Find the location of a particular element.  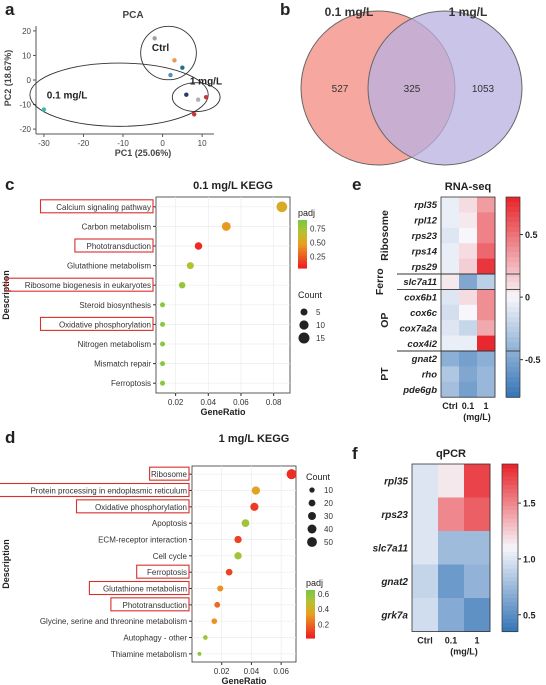

colorbar-frame is located at coordinates (510, 547).